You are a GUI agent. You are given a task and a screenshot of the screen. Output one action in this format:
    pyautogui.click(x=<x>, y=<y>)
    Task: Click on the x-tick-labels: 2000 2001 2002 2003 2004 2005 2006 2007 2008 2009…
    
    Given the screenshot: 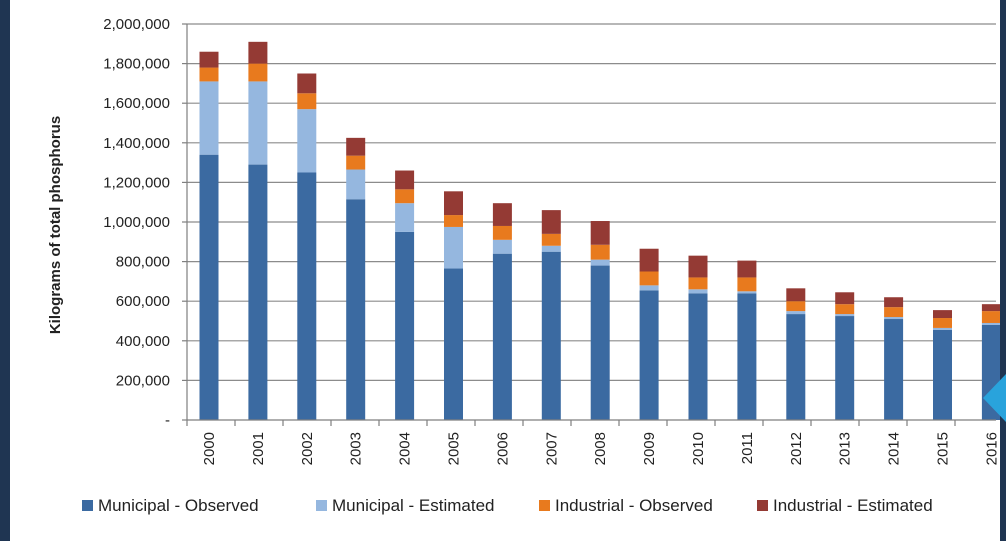 What is the action you would take?
    pyautogui.click(x=600, y=448)
    